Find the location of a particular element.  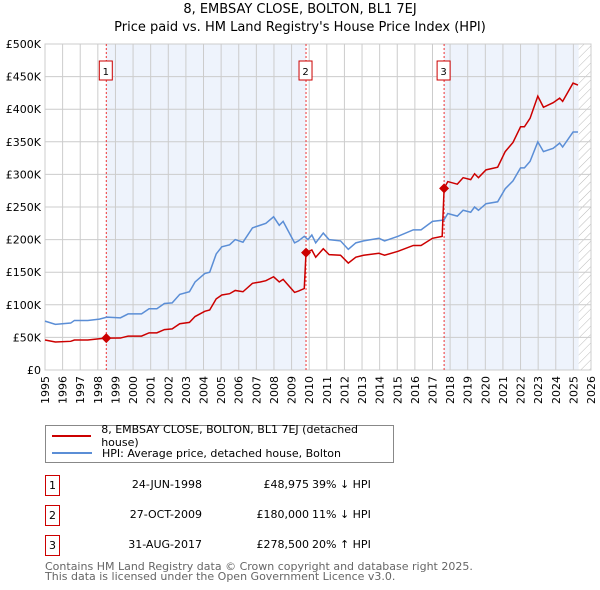

x-tick-label: 2021 is located at coordinates (503, 390).